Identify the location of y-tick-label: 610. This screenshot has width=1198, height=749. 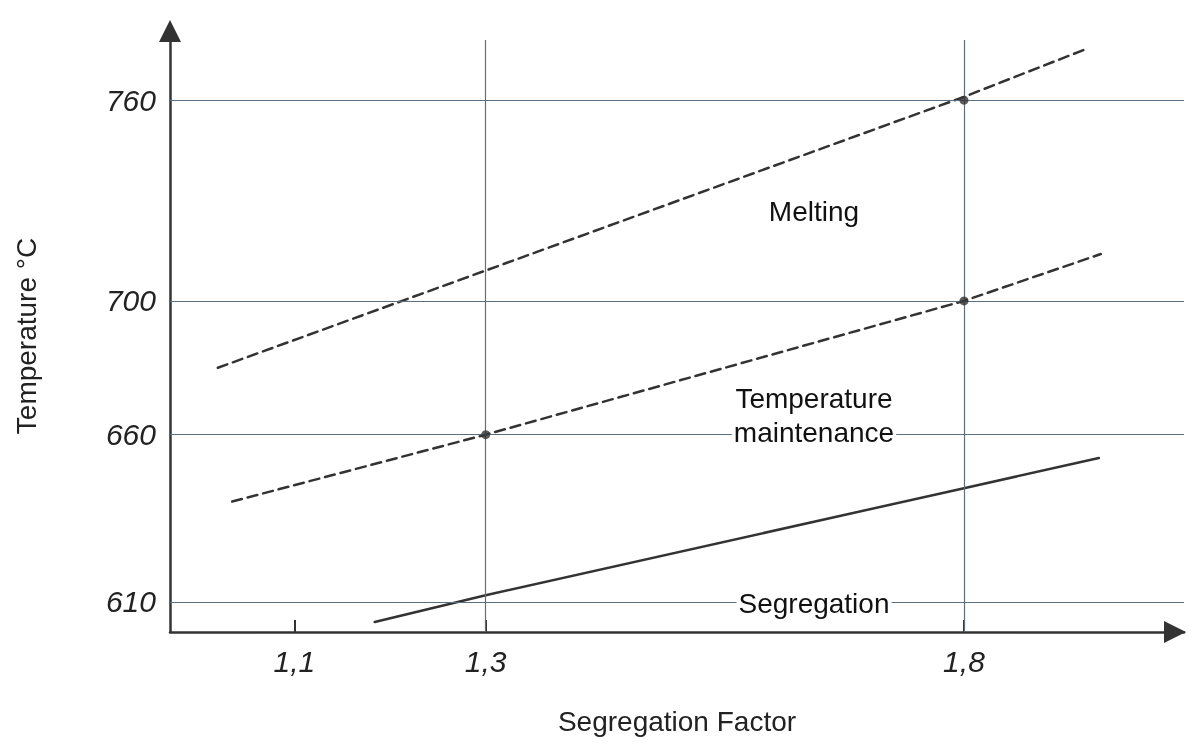
(131, 602).